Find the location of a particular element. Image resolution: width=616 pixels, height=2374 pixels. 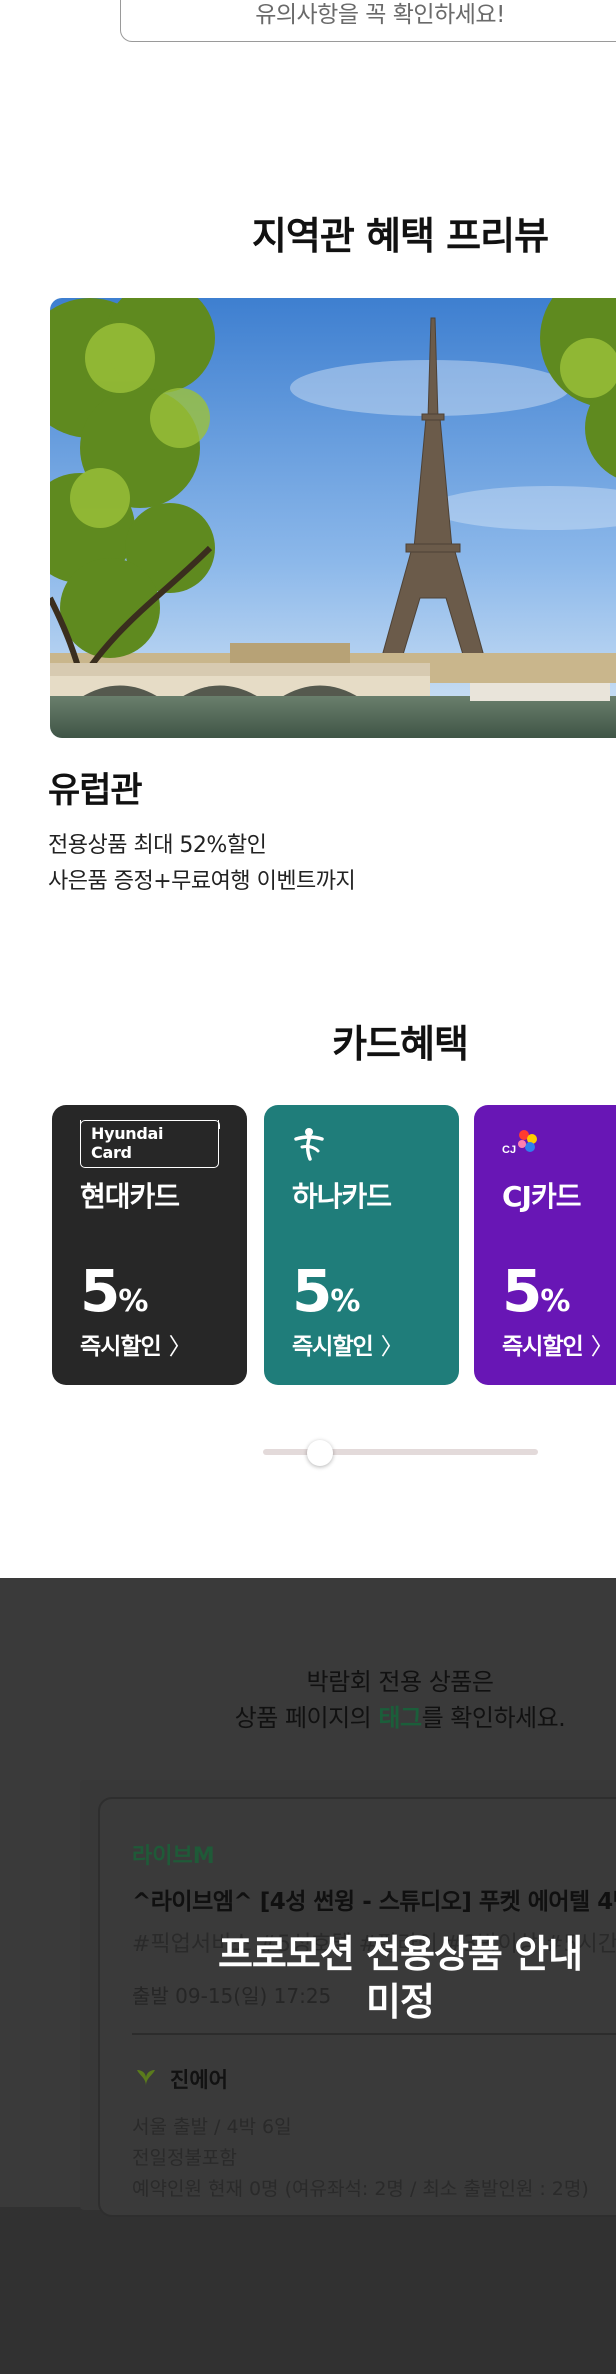

tag-highlight: 태그 is located at coordinates (400, 1718).